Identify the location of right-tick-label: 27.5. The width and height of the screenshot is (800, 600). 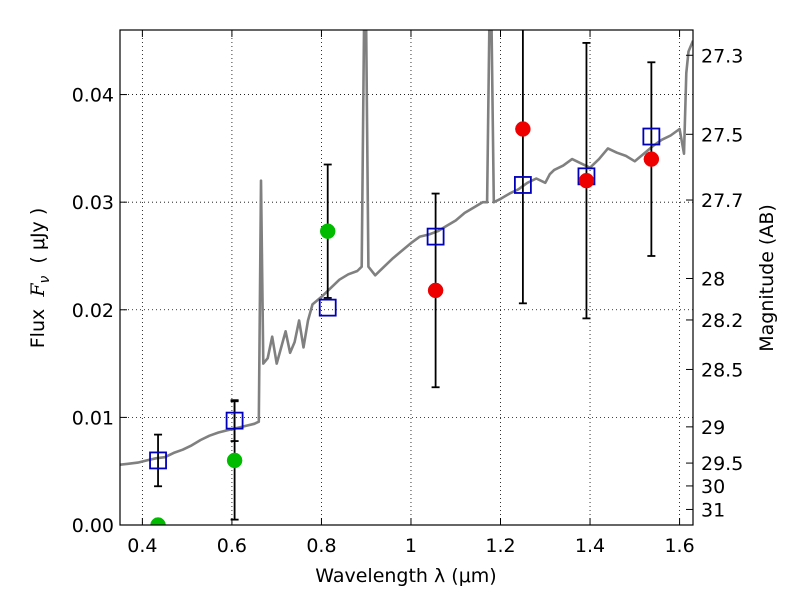
(722, 135).